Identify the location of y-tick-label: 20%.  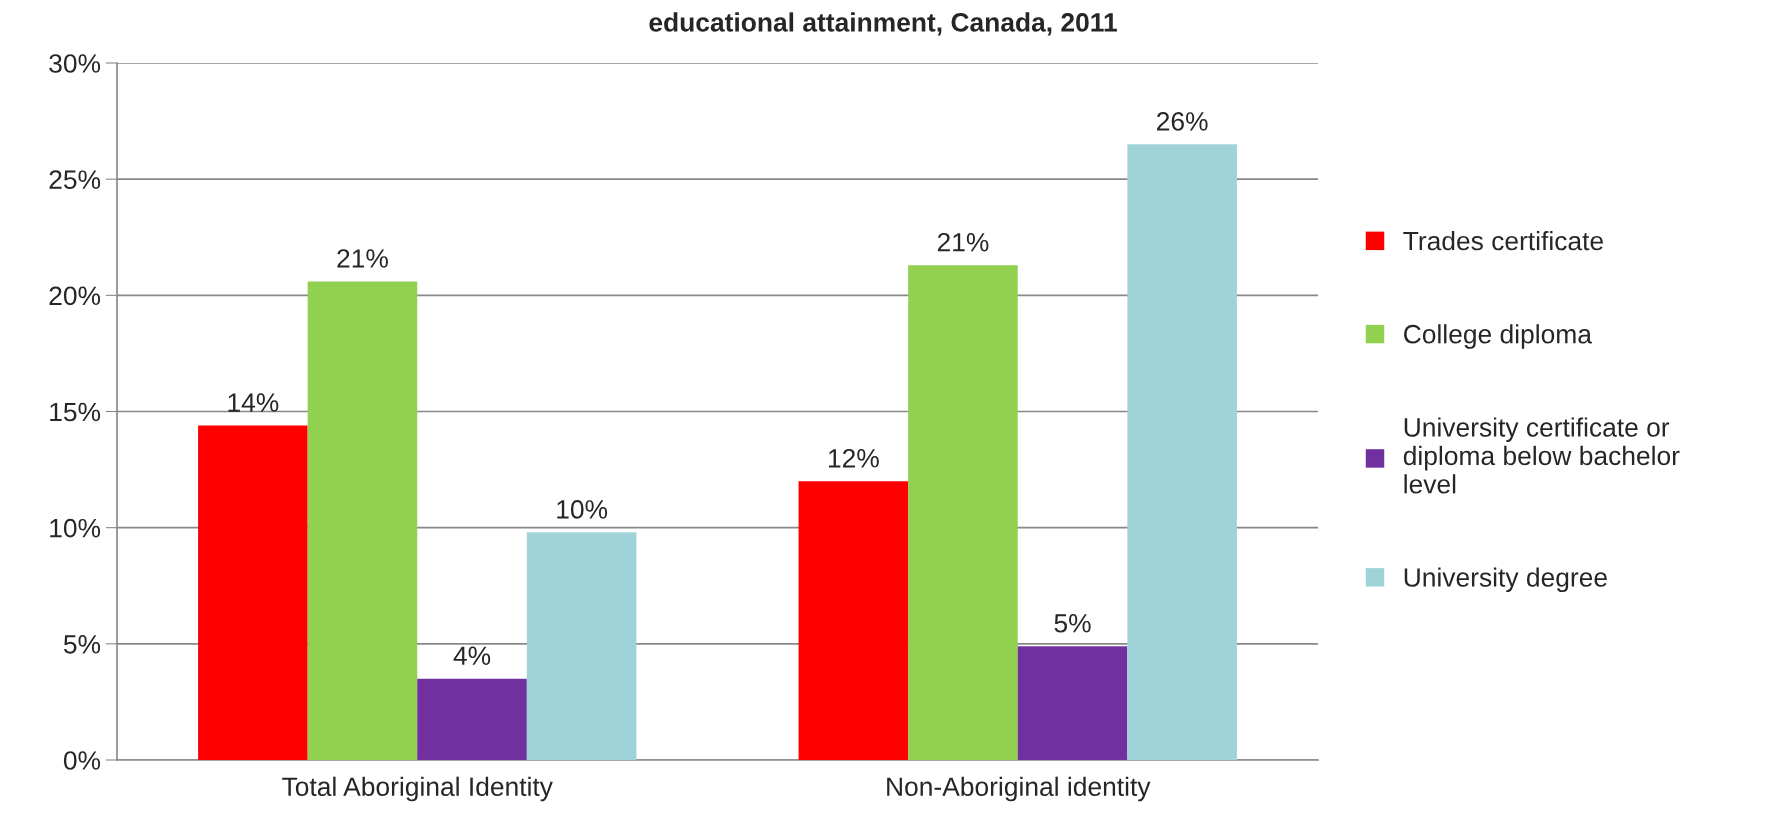
(75, 296).